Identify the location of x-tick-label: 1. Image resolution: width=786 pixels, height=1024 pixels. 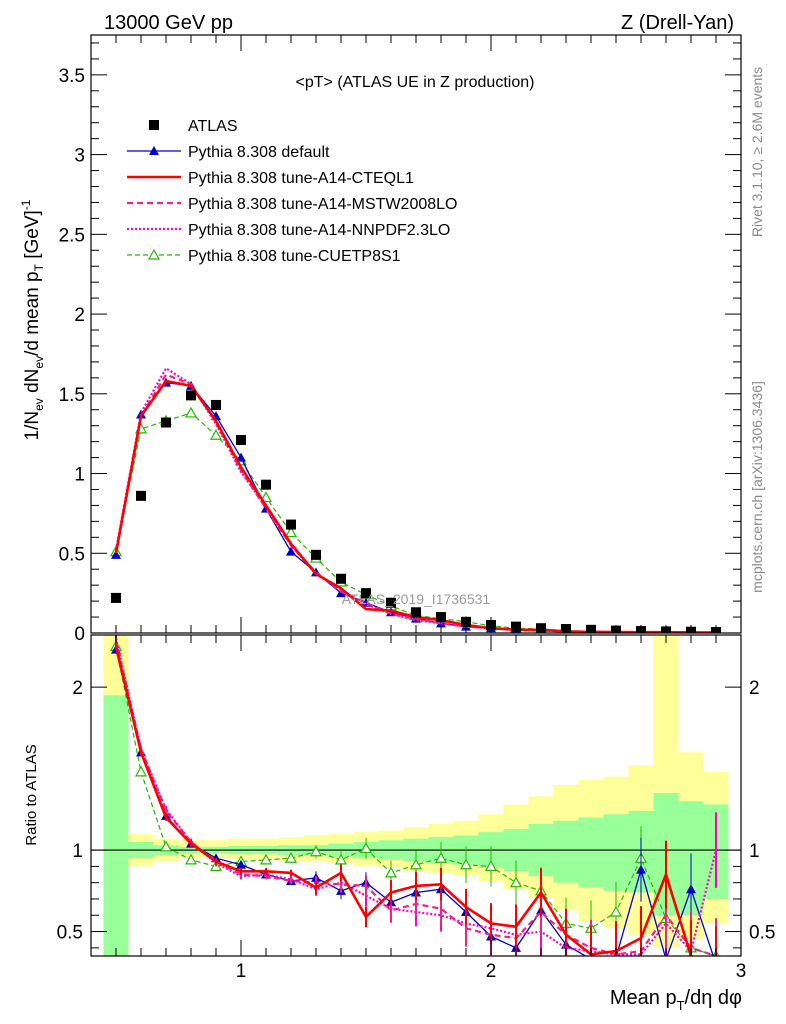
(241, 971).